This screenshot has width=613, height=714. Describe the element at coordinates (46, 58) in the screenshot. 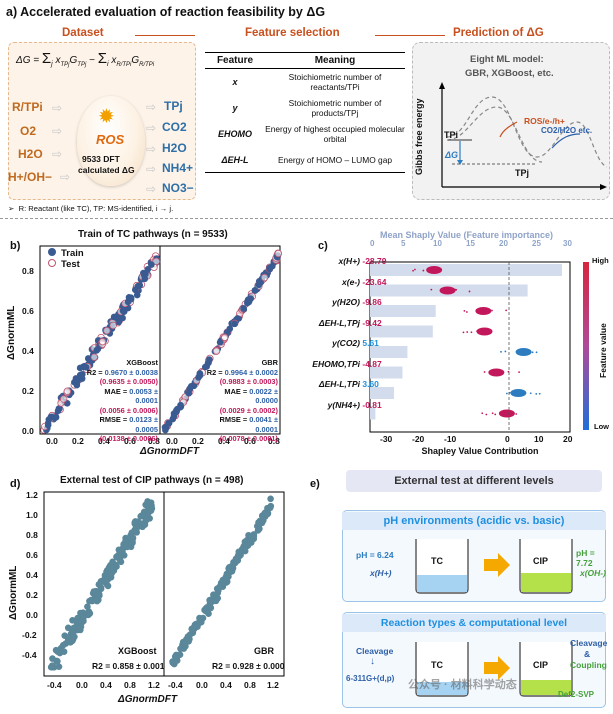

I see `eq-sum1: Σ` at that location.